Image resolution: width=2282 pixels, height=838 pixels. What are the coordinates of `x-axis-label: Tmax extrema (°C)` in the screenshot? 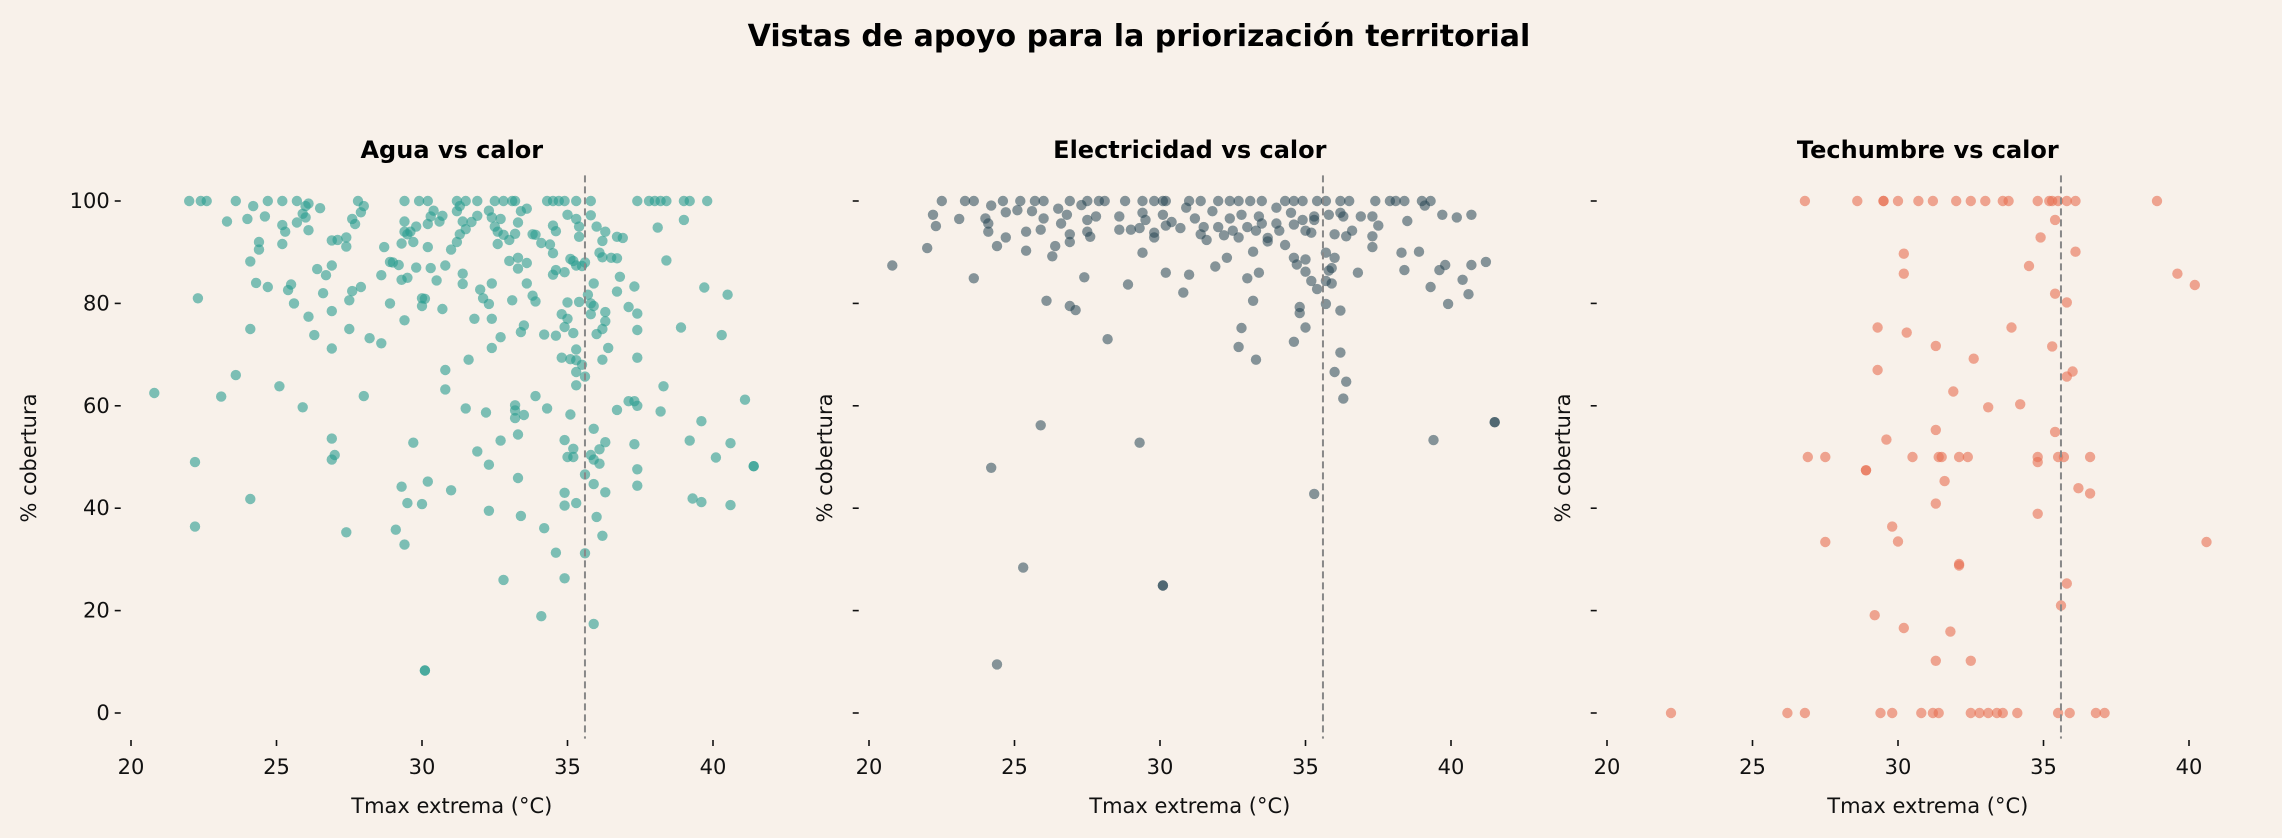 It's located at (1189, 806).